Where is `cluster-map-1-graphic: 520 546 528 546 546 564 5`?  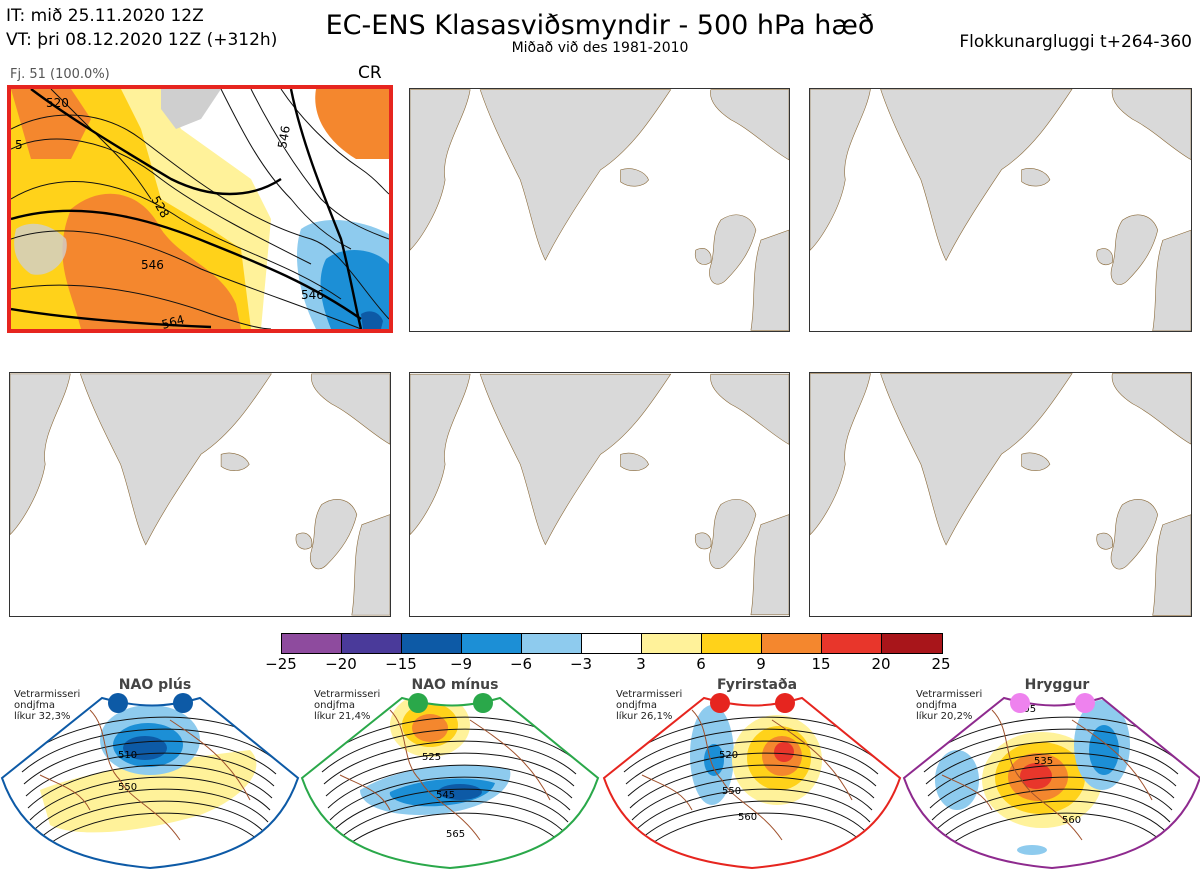
cluster-map-1-graphic: 520 546 528 546 546 564 5 is located at coordinates (200, 209).